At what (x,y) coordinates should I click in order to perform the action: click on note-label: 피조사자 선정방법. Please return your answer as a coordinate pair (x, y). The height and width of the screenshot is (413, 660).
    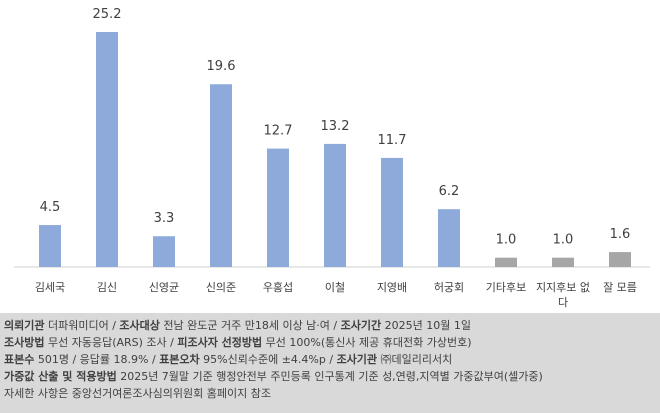
    Looking at the image, I should click on (220, 342).